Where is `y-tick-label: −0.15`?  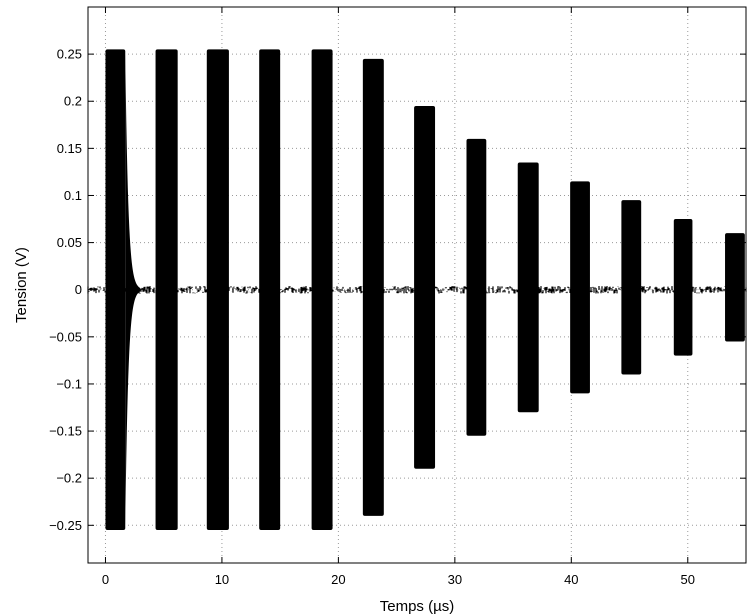 y-tick-label: −0.15 is located at coordinates (65, 431).